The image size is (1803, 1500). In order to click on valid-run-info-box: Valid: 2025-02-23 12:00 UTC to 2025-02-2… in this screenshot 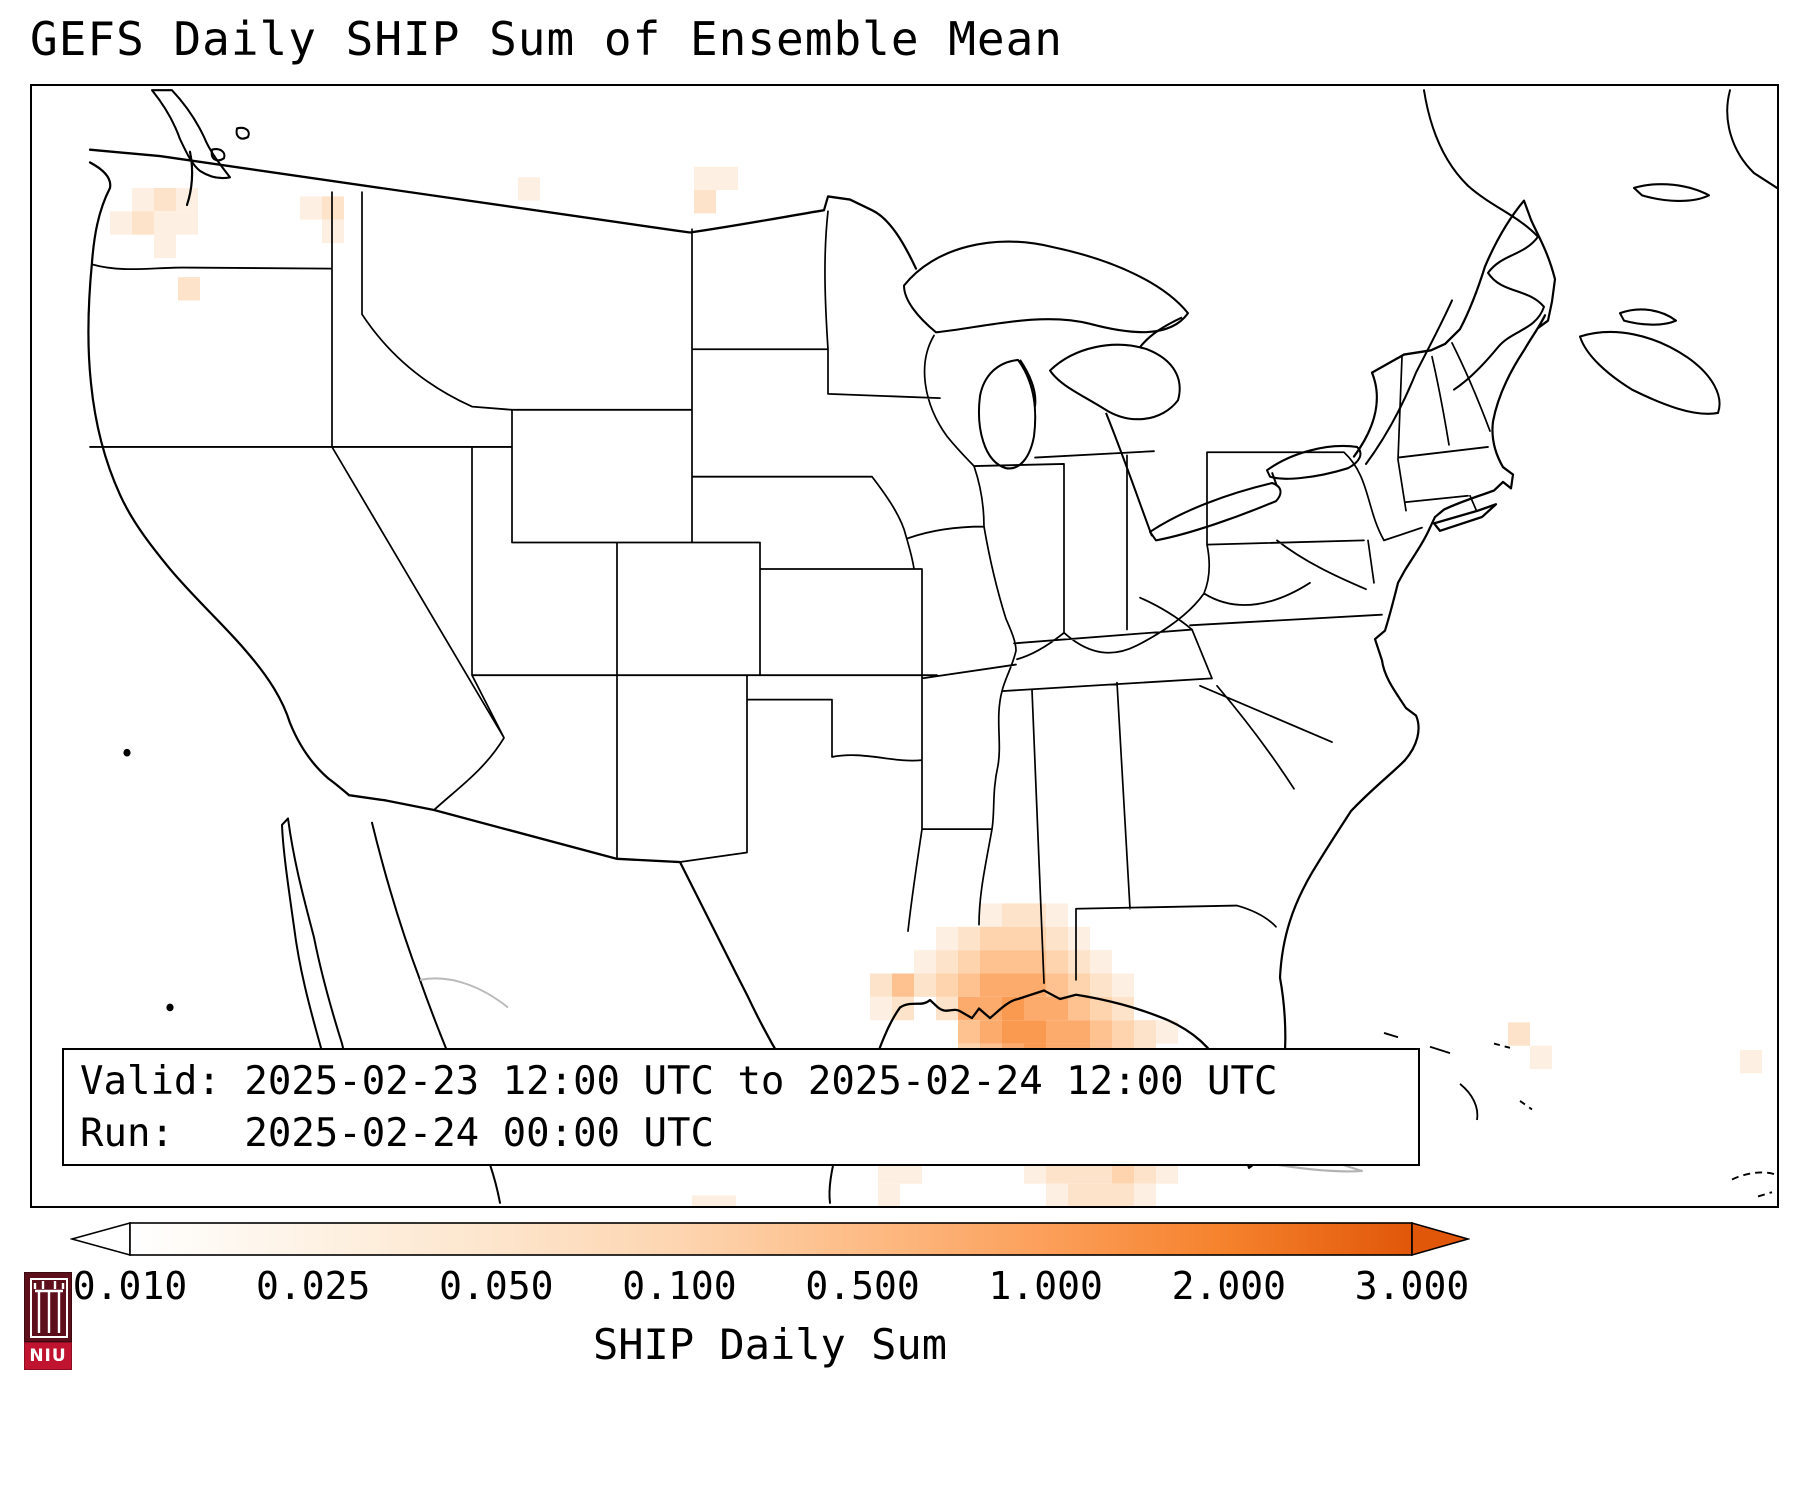, I will do `click(741, 1107)`.